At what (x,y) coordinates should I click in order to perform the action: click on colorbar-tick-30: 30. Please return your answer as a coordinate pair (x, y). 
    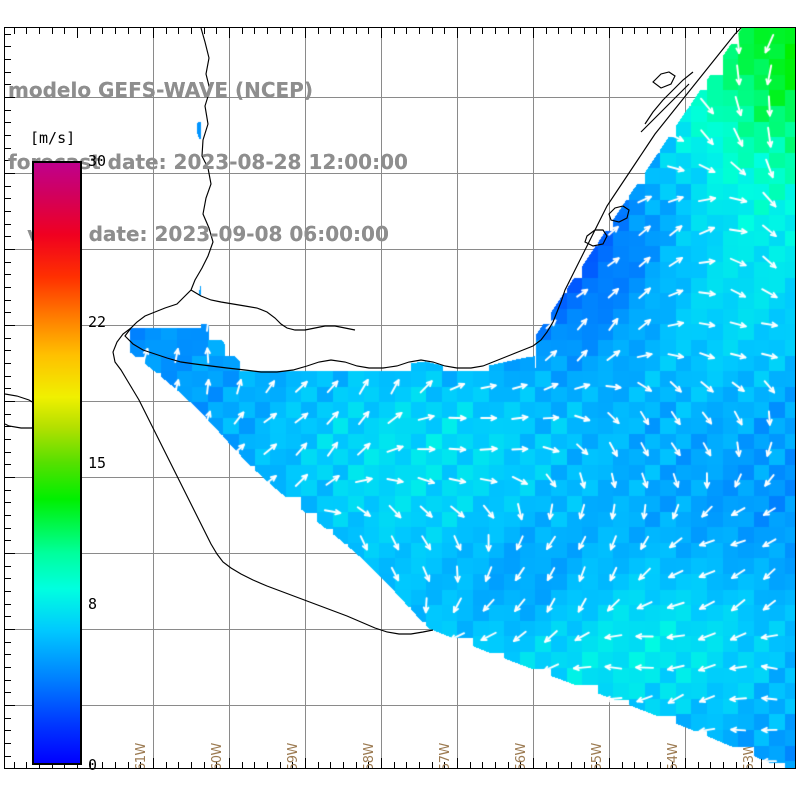
    Looking at the image, I should click on (97, 161).